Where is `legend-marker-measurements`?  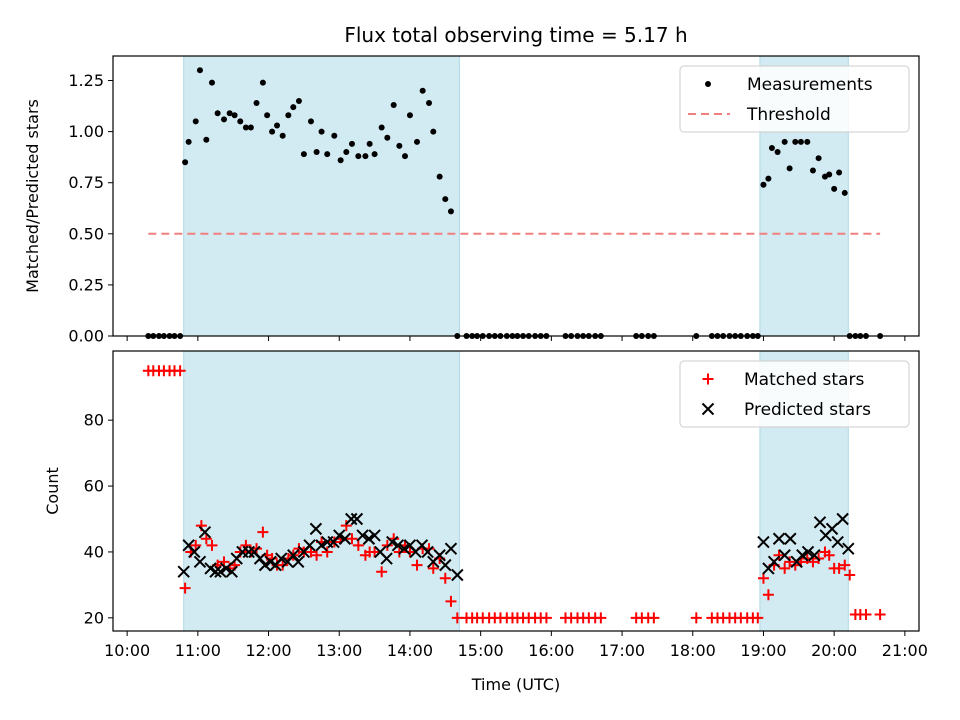
legend-marker-measurements is located at coordinates (708, 84).